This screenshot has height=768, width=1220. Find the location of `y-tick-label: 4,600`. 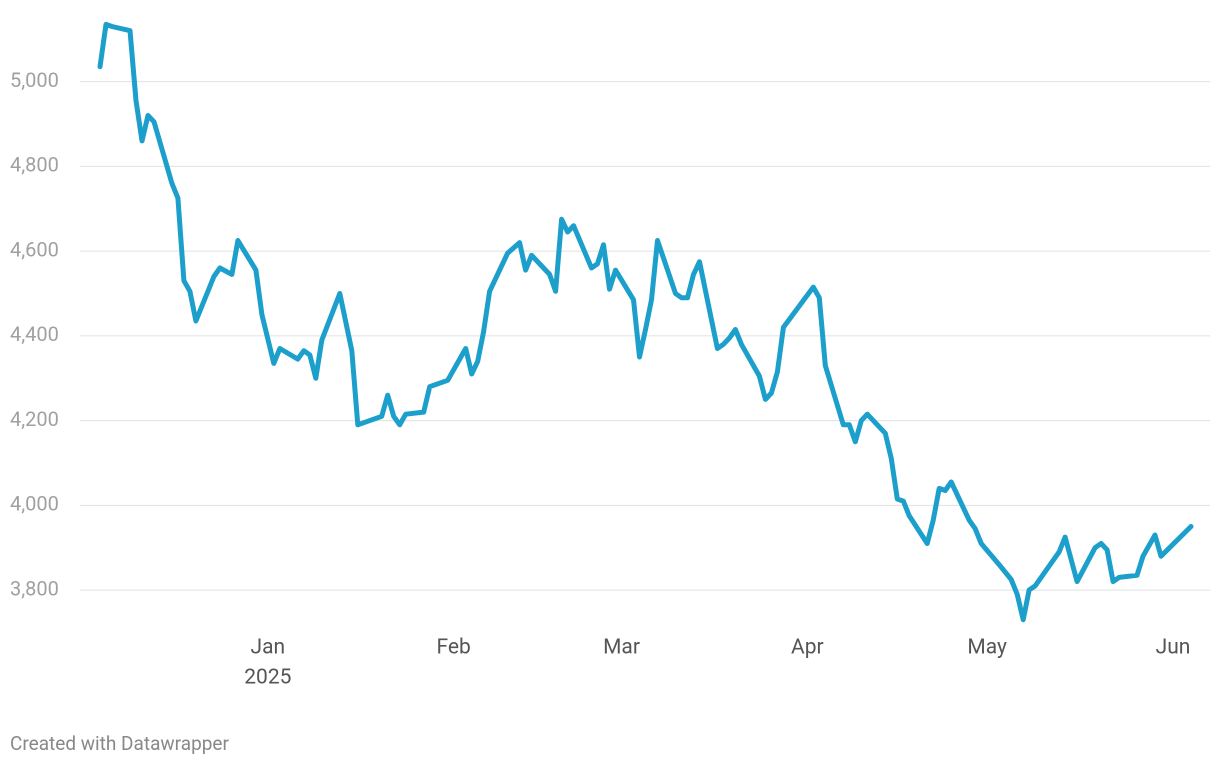

y-tick-label: 4,600 is located at coordinates (34, 249).